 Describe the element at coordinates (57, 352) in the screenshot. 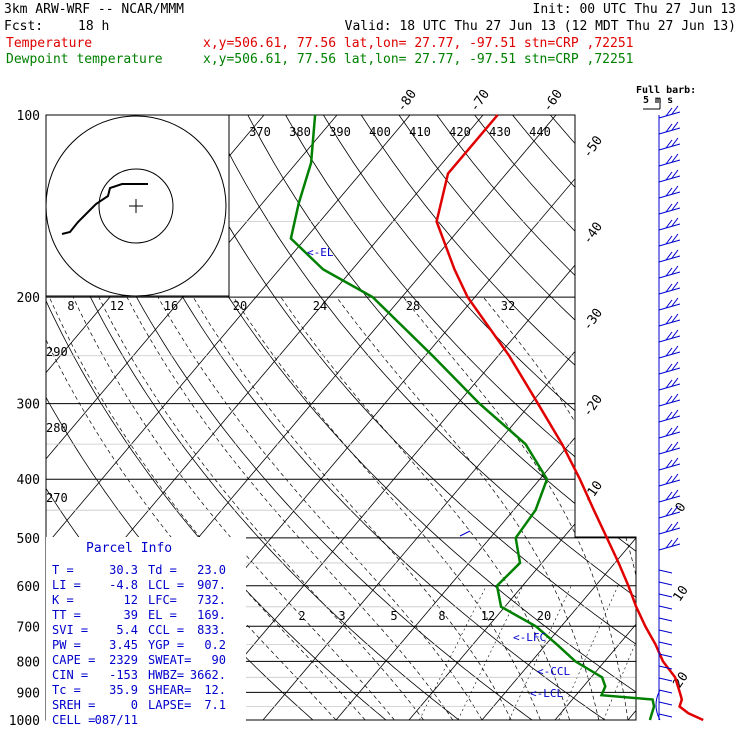

I see `theta-tick-label: 290` at that location.